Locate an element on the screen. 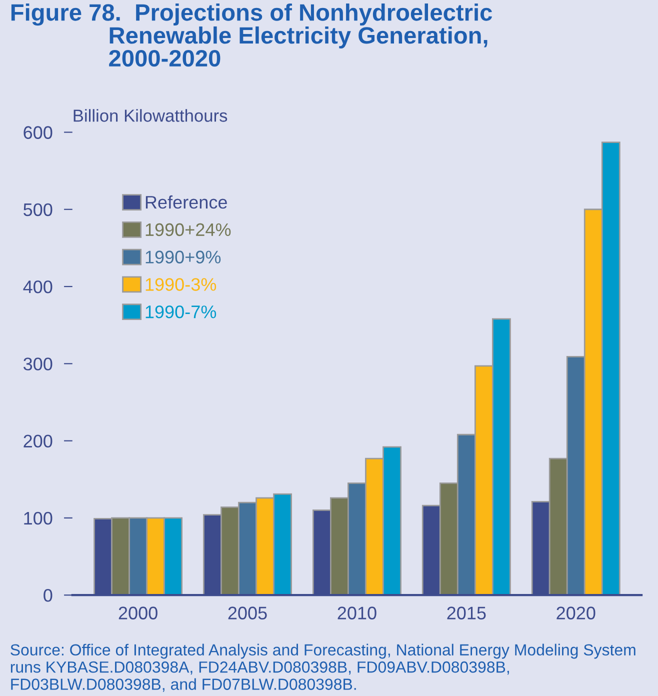 The width and height of the screenshot is (658, 696). x-tick-label: 2010 is located at coordinates (357, 613).